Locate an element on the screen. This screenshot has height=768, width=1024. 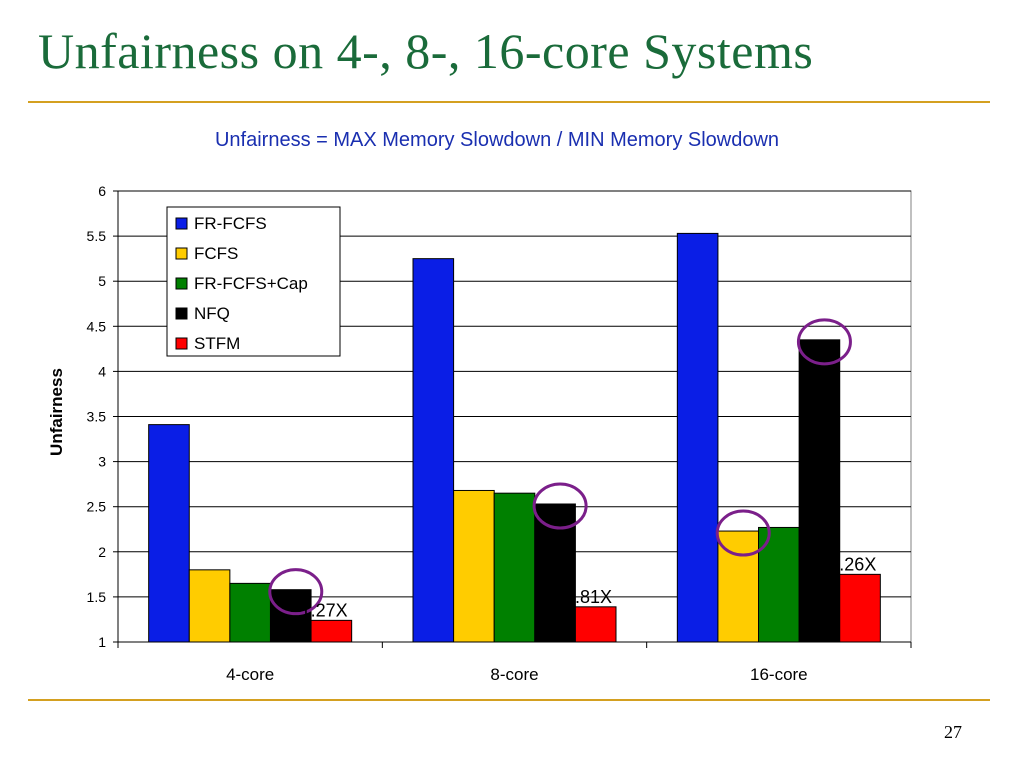
legend-entry: STFM is located at coordinates (217, 343).